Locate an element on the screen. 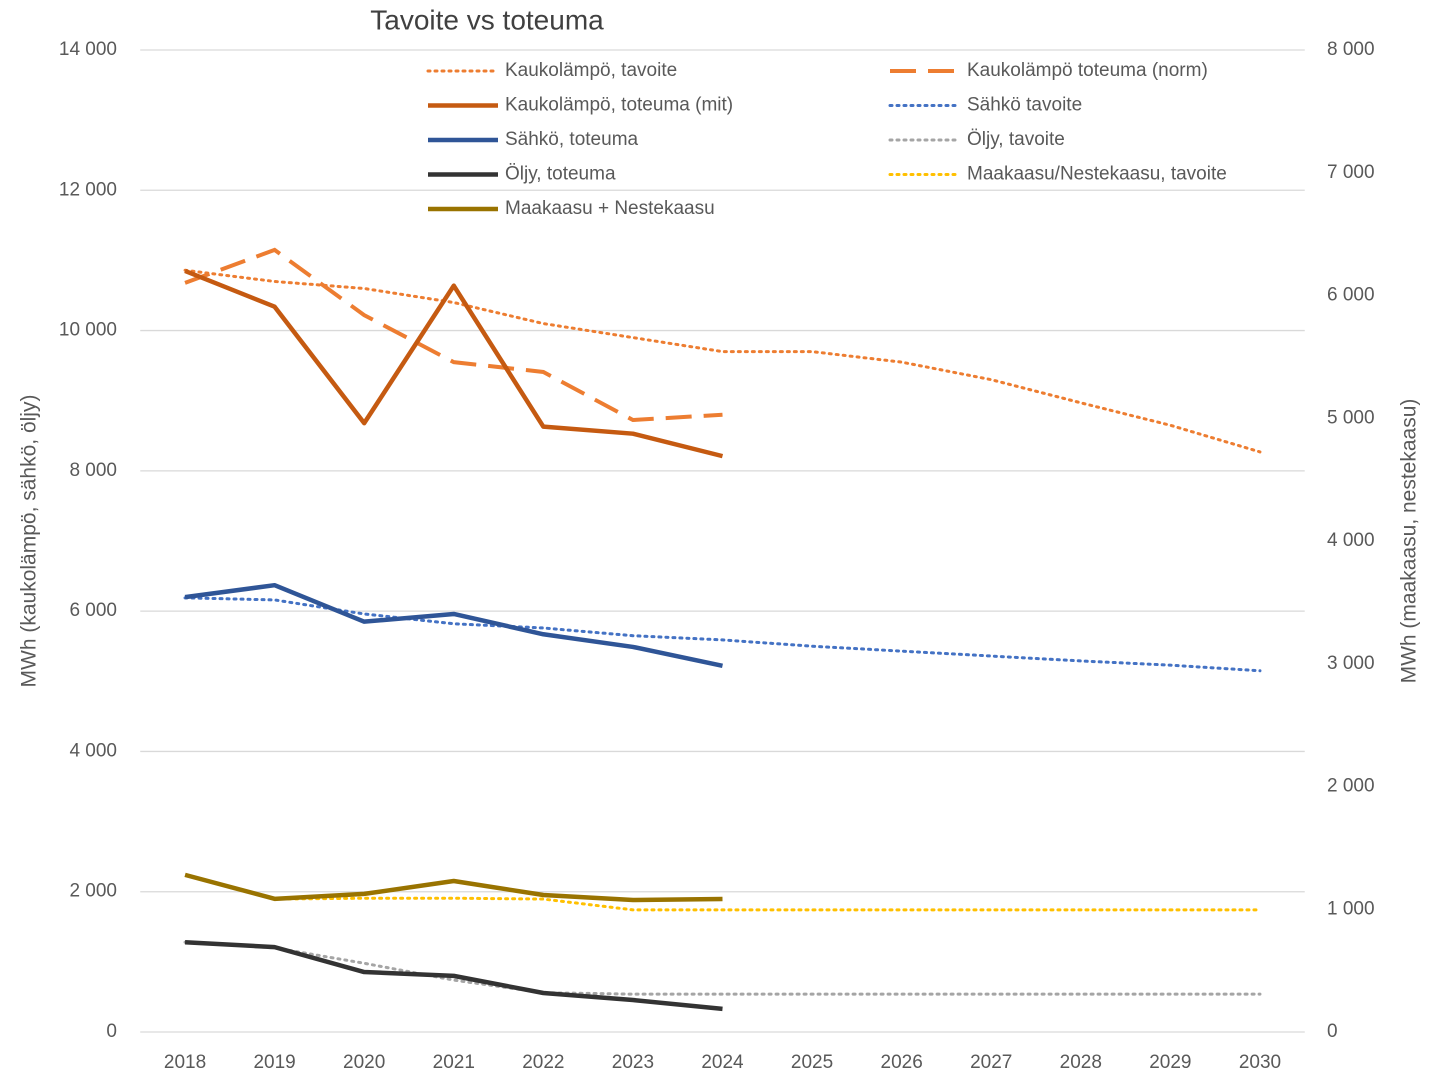 This screenshot has height=1073, width=1442. x-tick-label: 2026 is located at coordinates (902, 1062).